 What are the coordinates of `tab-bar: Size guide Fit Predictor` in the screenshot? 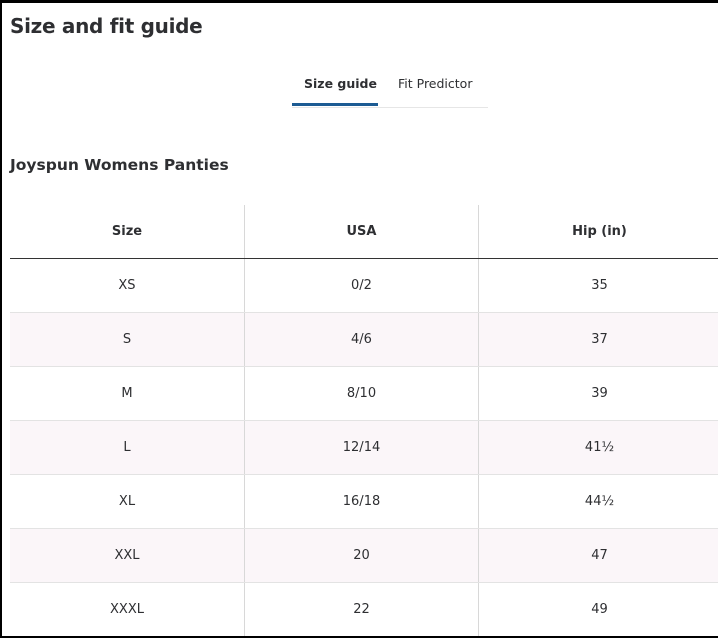 It's located at (390, 90).